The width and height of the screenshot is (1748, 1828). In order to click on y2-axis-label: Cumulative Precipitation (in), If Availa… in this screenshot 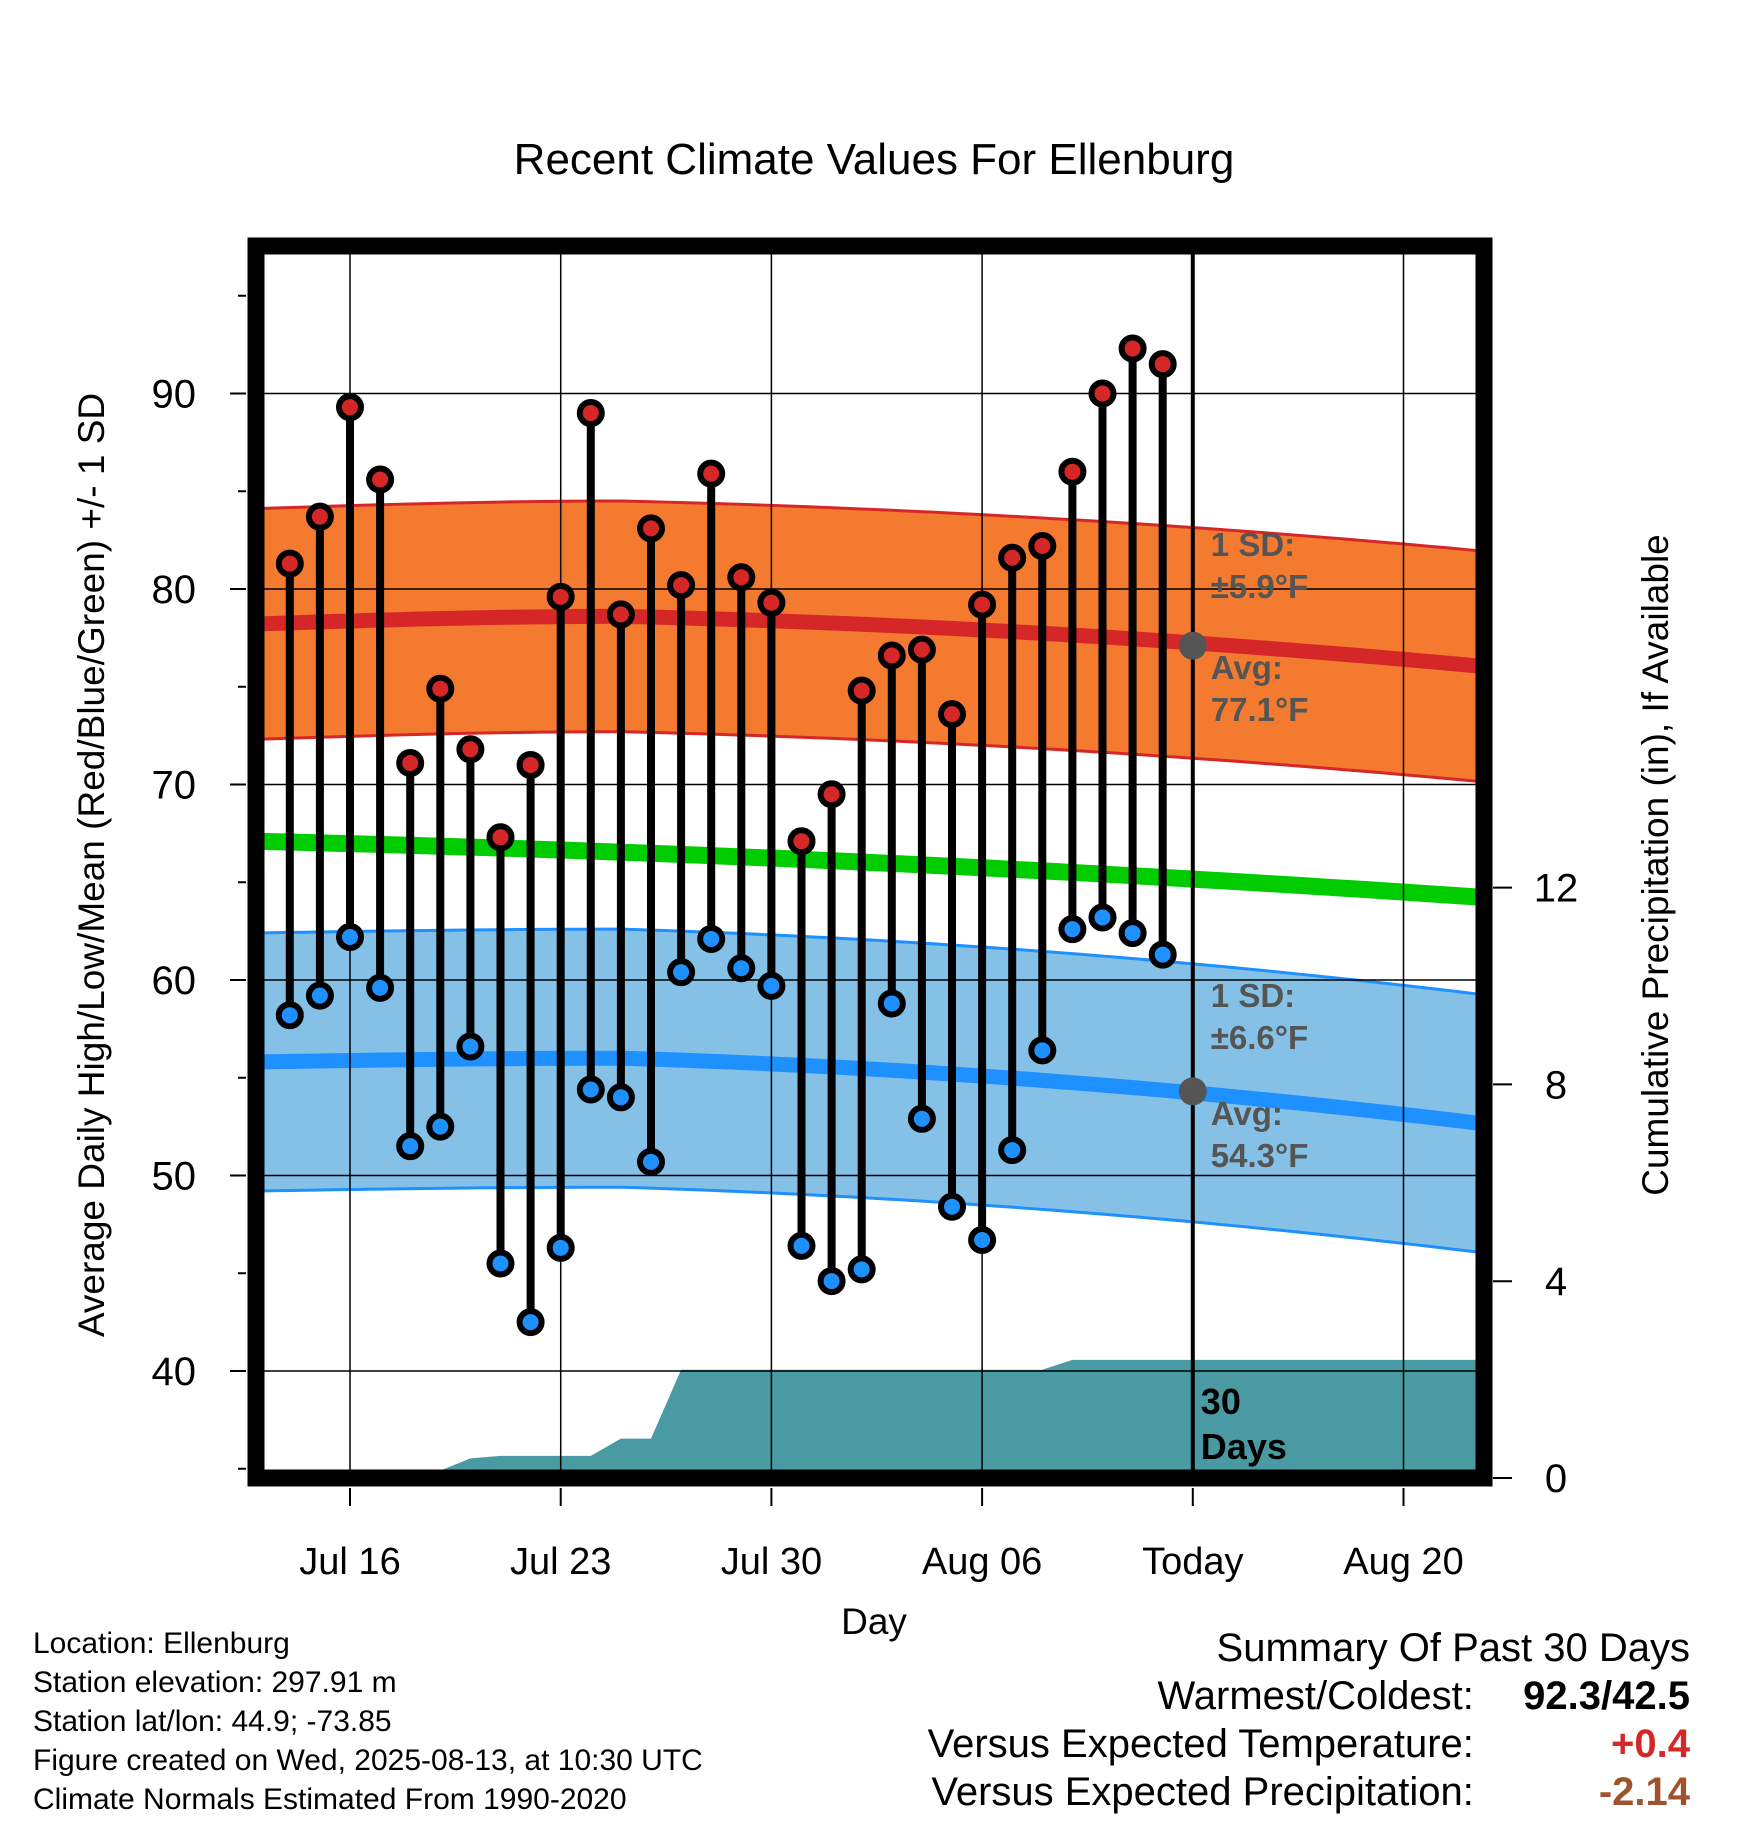, I will do `click(1655, 865)`.